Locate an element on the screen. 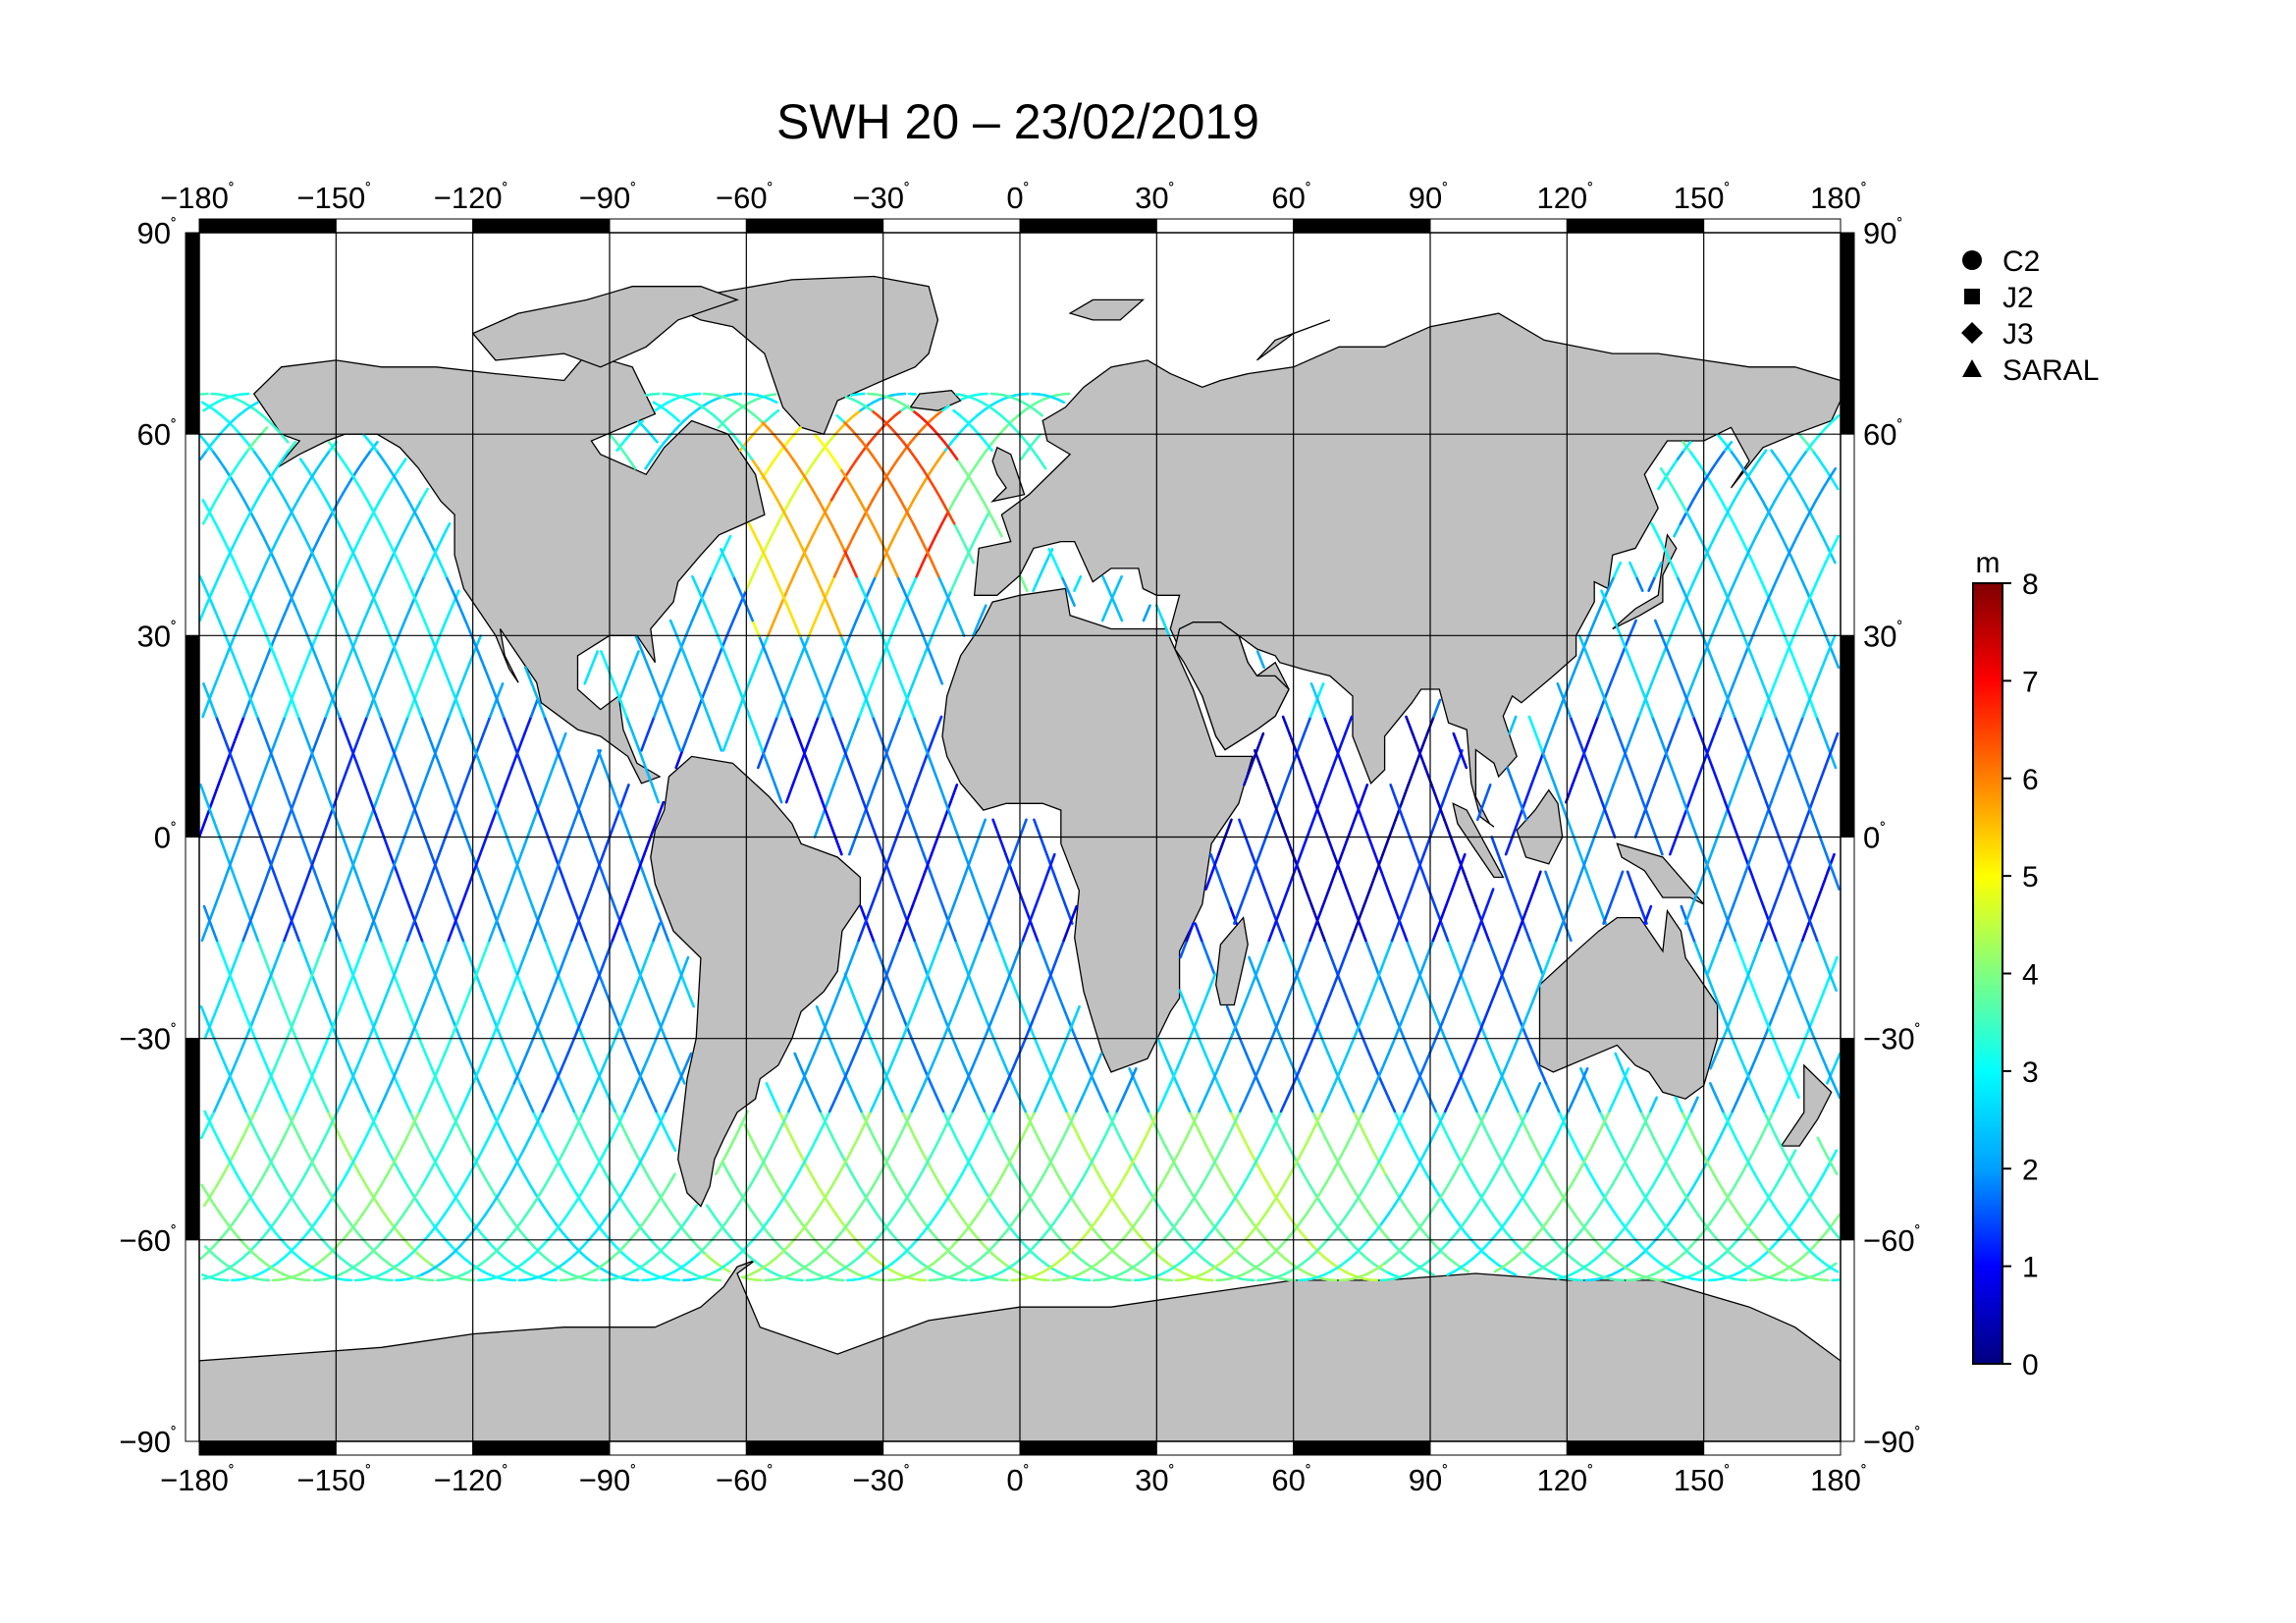 Image resolution: width=2296 pixels, height=1623 pixels. frame-segment-bottom is located at coordinates (1225, 1448).